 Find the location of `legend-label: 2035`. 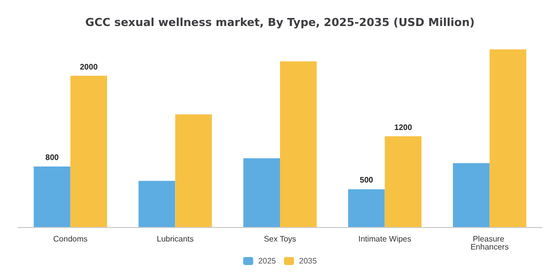

legend-label: 2035 is located at coordinates (308, 261).